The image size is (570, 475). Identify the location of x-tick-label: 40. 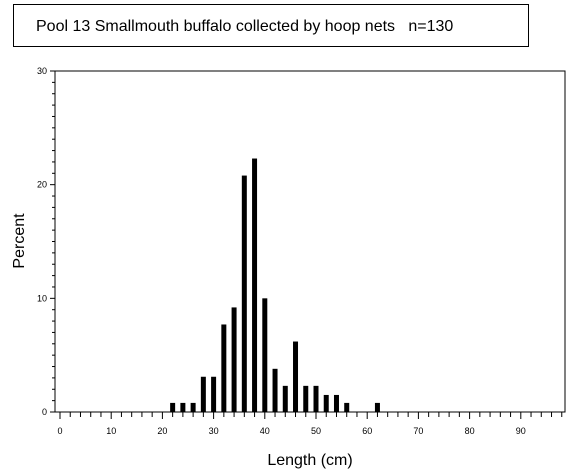
(265, 431).